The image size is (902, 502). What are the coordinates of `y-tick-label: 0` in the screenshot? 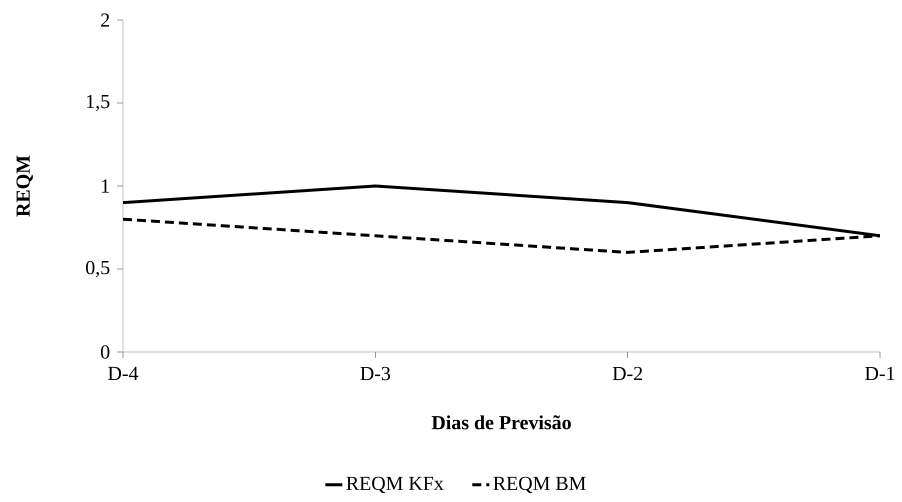 It's located at (105, 352).